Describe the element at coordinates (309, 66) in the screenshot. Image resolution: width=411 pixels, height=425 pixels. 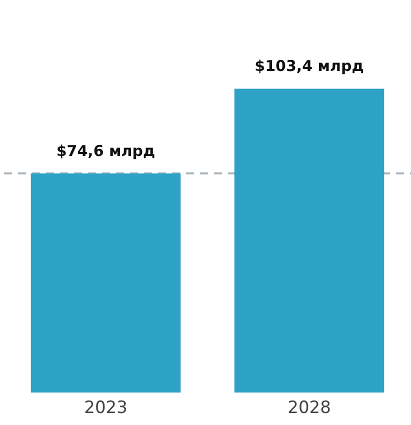
I see `data-label: $103,4 млрд` at that location.